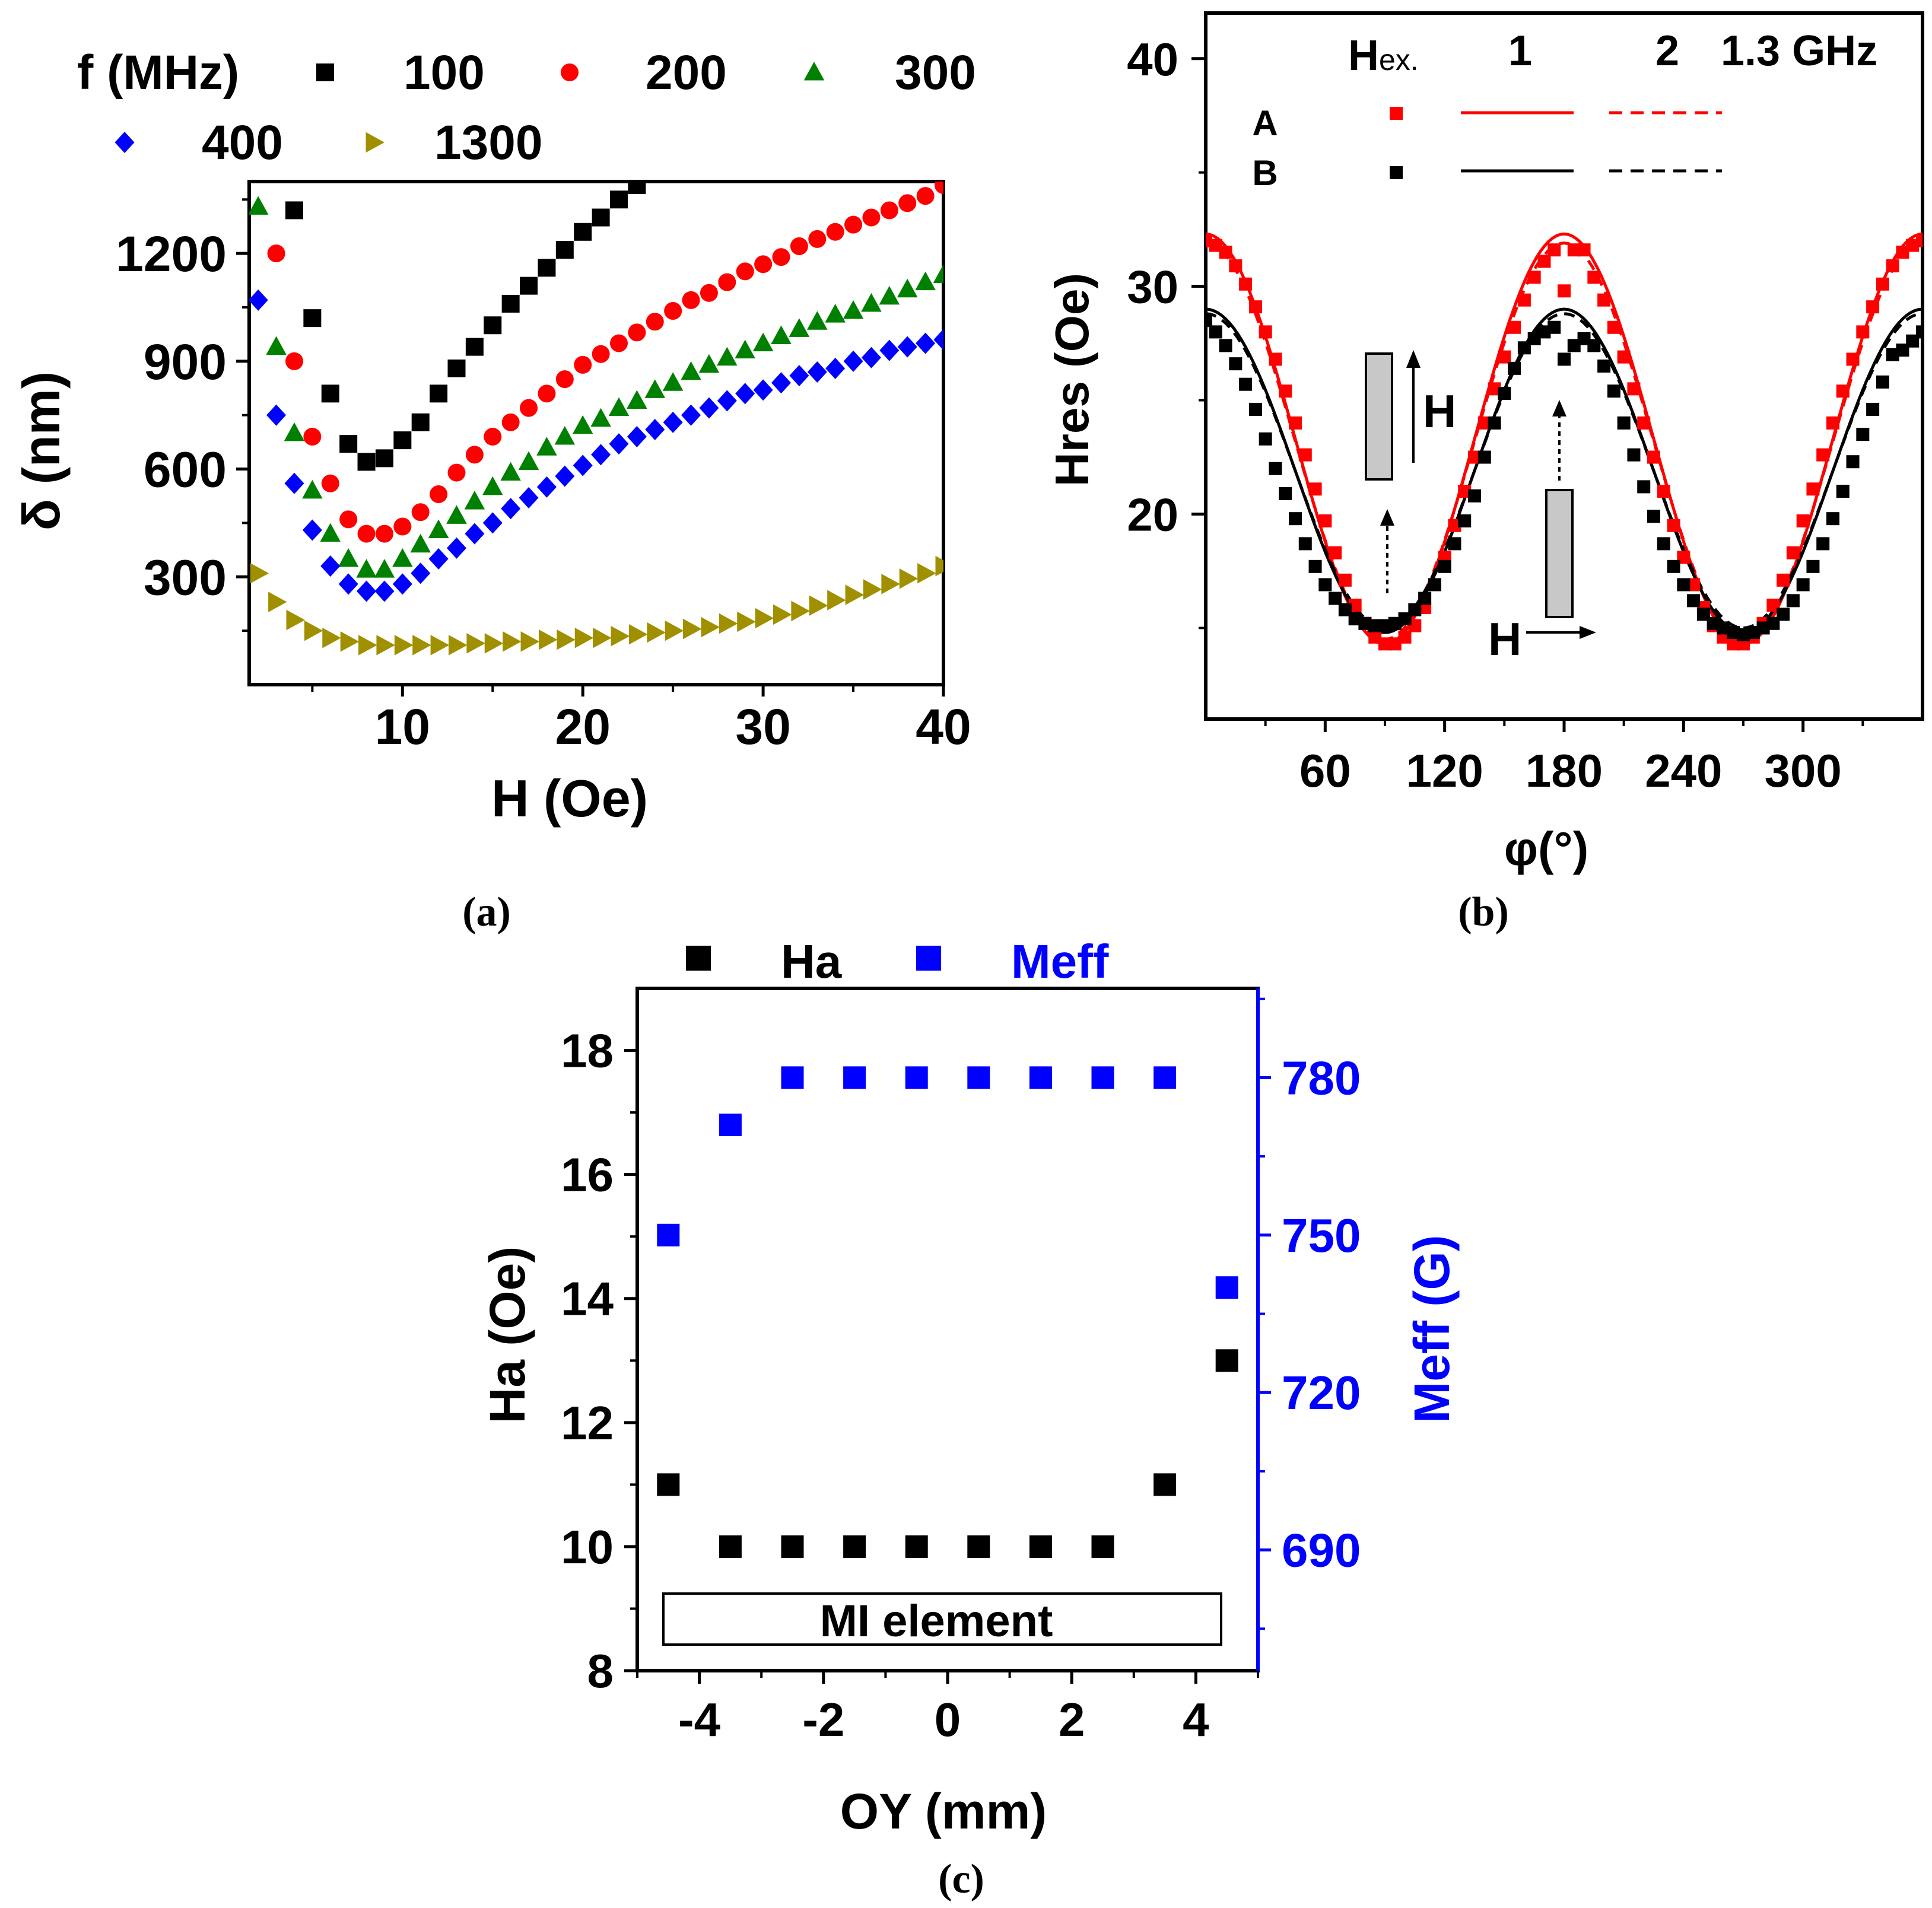  I want to click on y2tick-label-c: 750, so click(1321, 1235).